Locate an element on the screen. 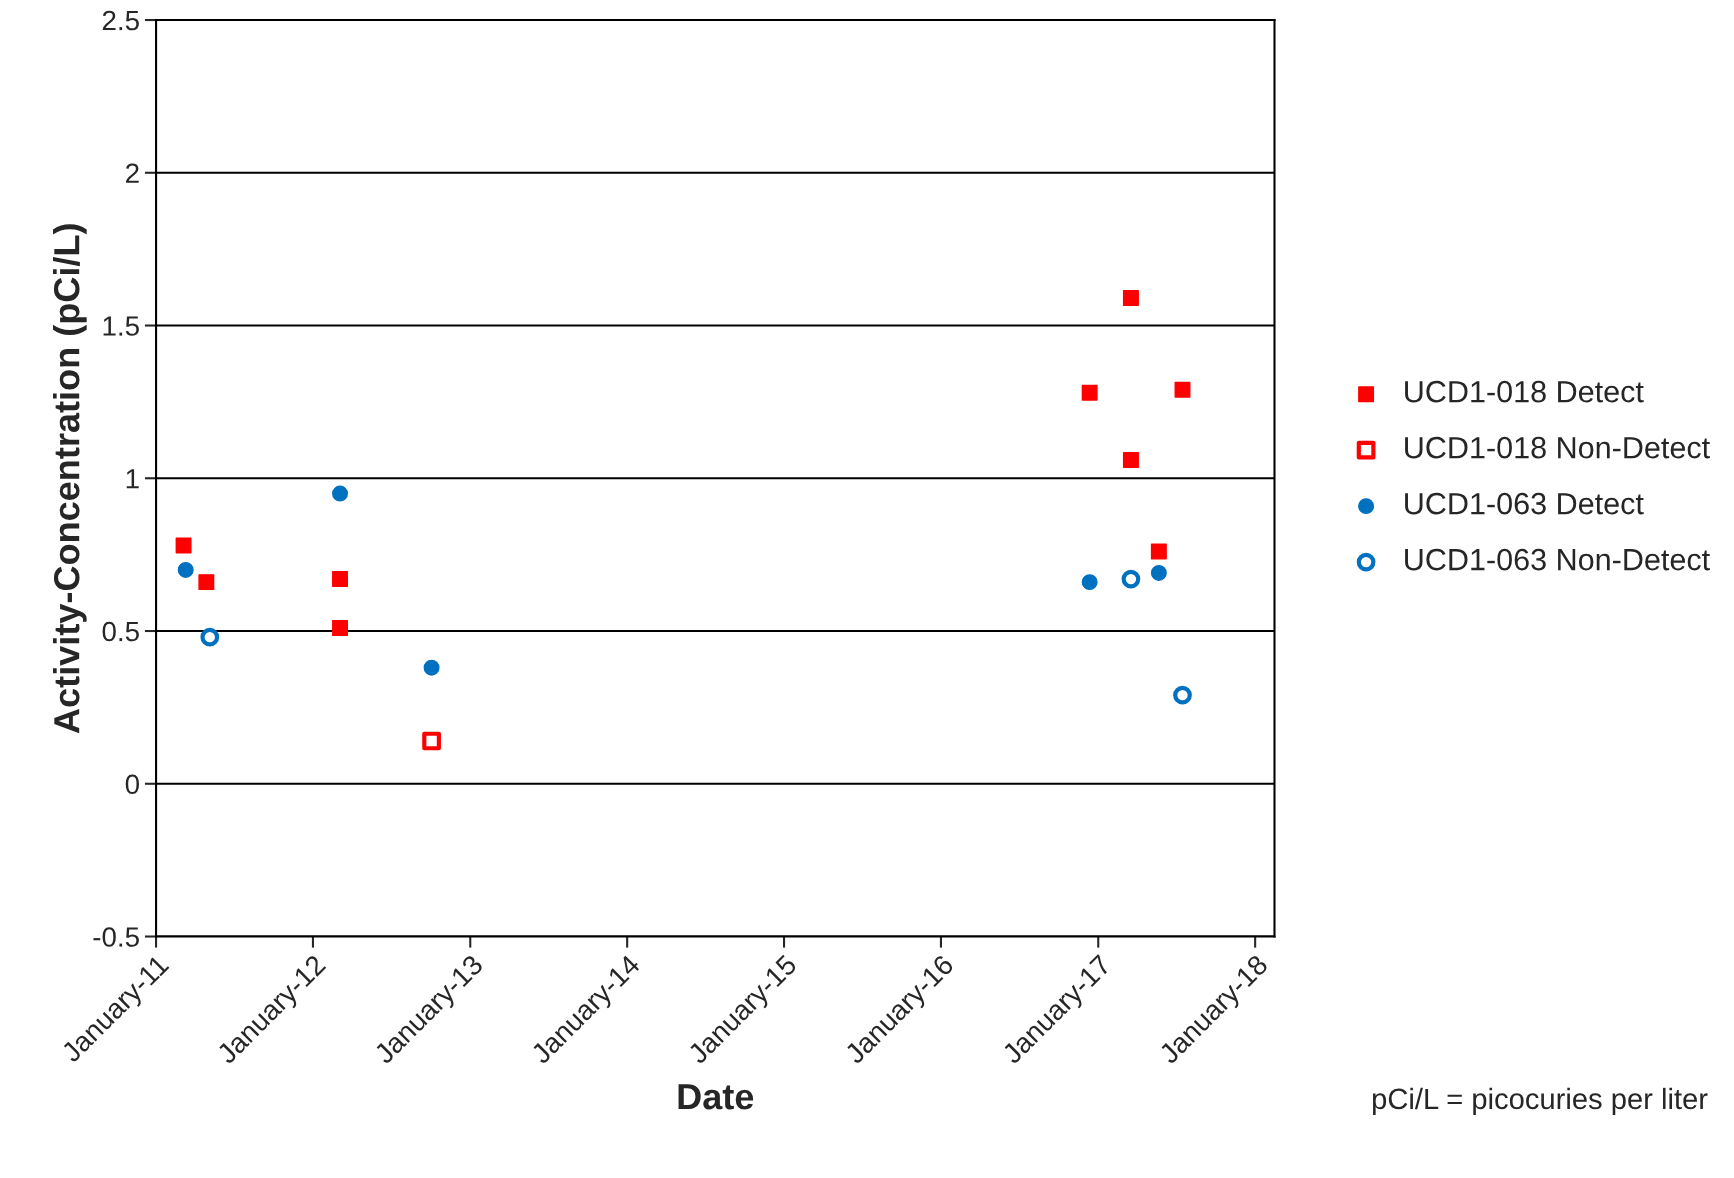  y-tick-label: 2.5 is located at coordinates (120, 20).